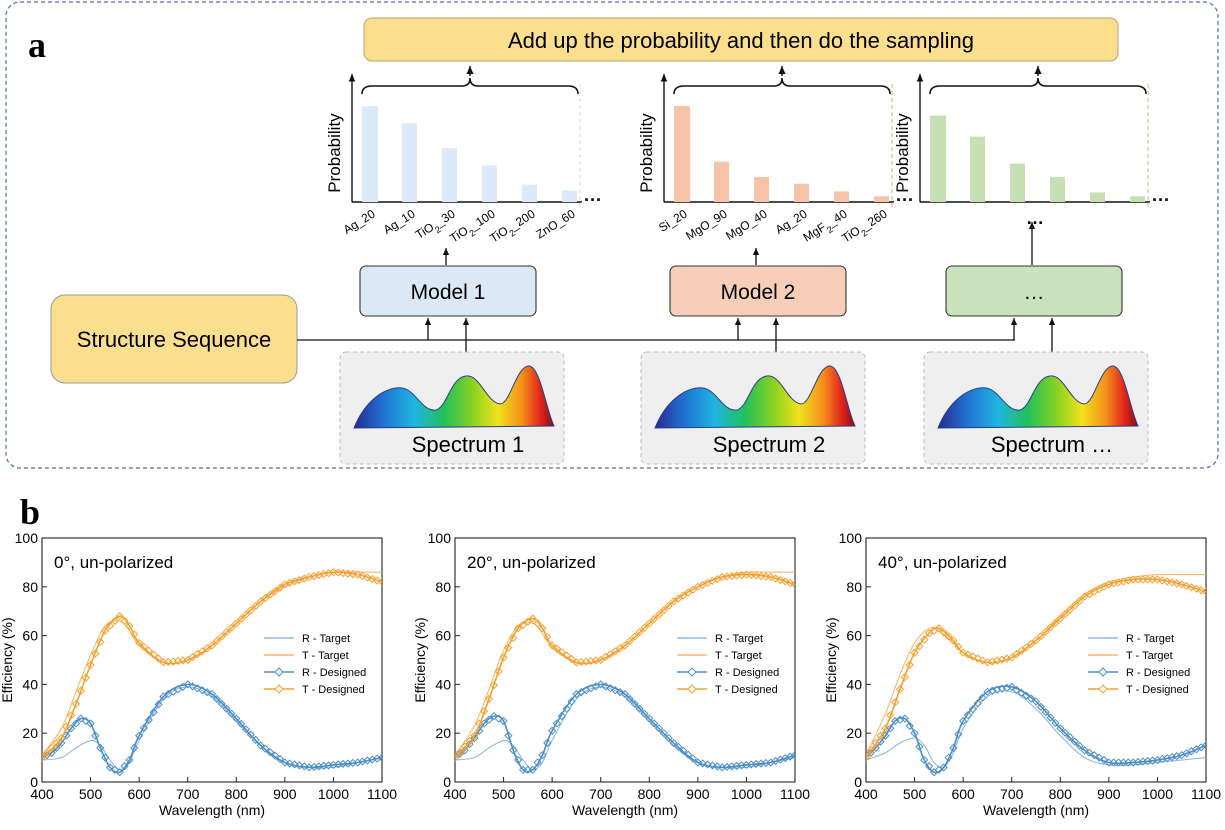 The height and width of the screenshot is (830, 1225). What do you see at coordinates (593, 200) in the screenshot?
I see `axis-continuation: ···` at bounding box center [593, 200].